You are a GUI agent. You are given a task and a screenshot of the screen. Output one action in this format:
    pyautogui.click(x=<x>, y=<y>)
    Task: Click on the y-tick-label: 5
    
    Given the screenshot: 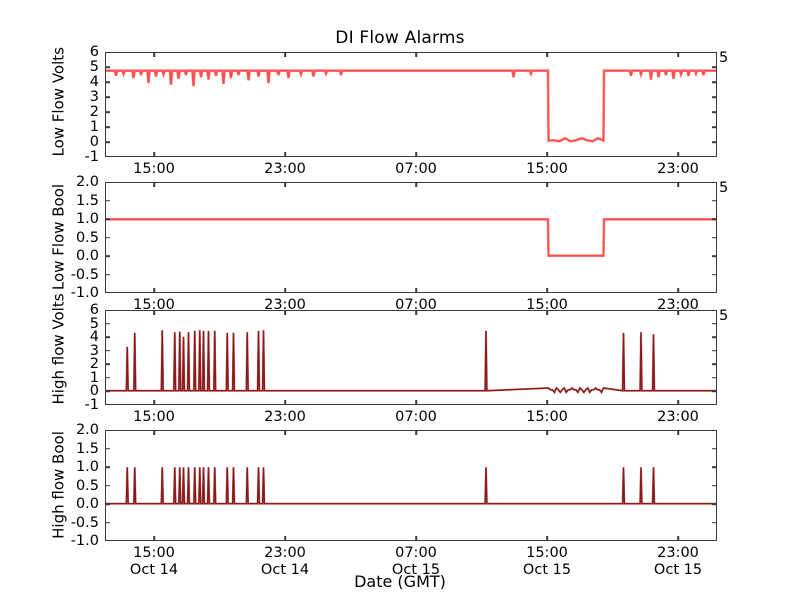 What is the action you would take?
    pyautogui.click(x=94, y=323)
    